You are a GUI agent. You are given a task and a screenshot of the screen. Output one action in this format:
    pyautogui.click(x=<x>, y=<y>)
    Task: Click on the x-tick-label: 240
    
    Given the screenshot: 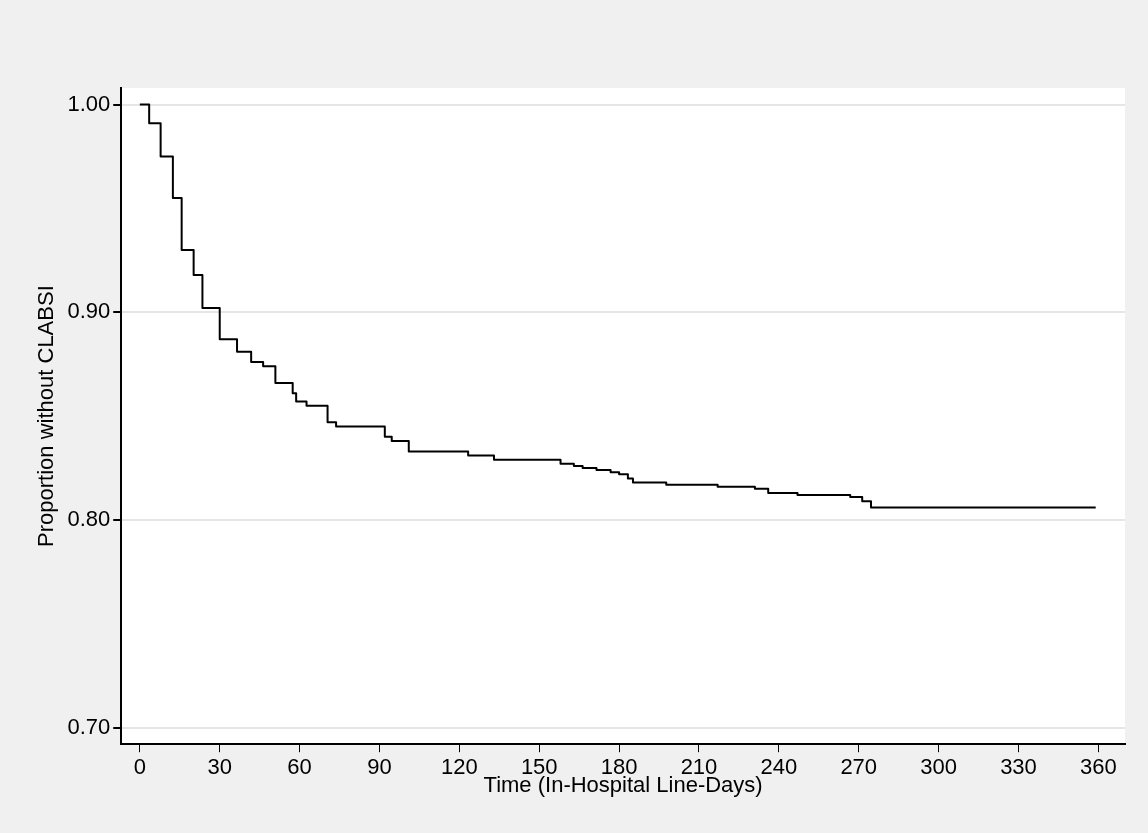 What is the action you would take?
    pyautogui.click(x=779, y=767)
    